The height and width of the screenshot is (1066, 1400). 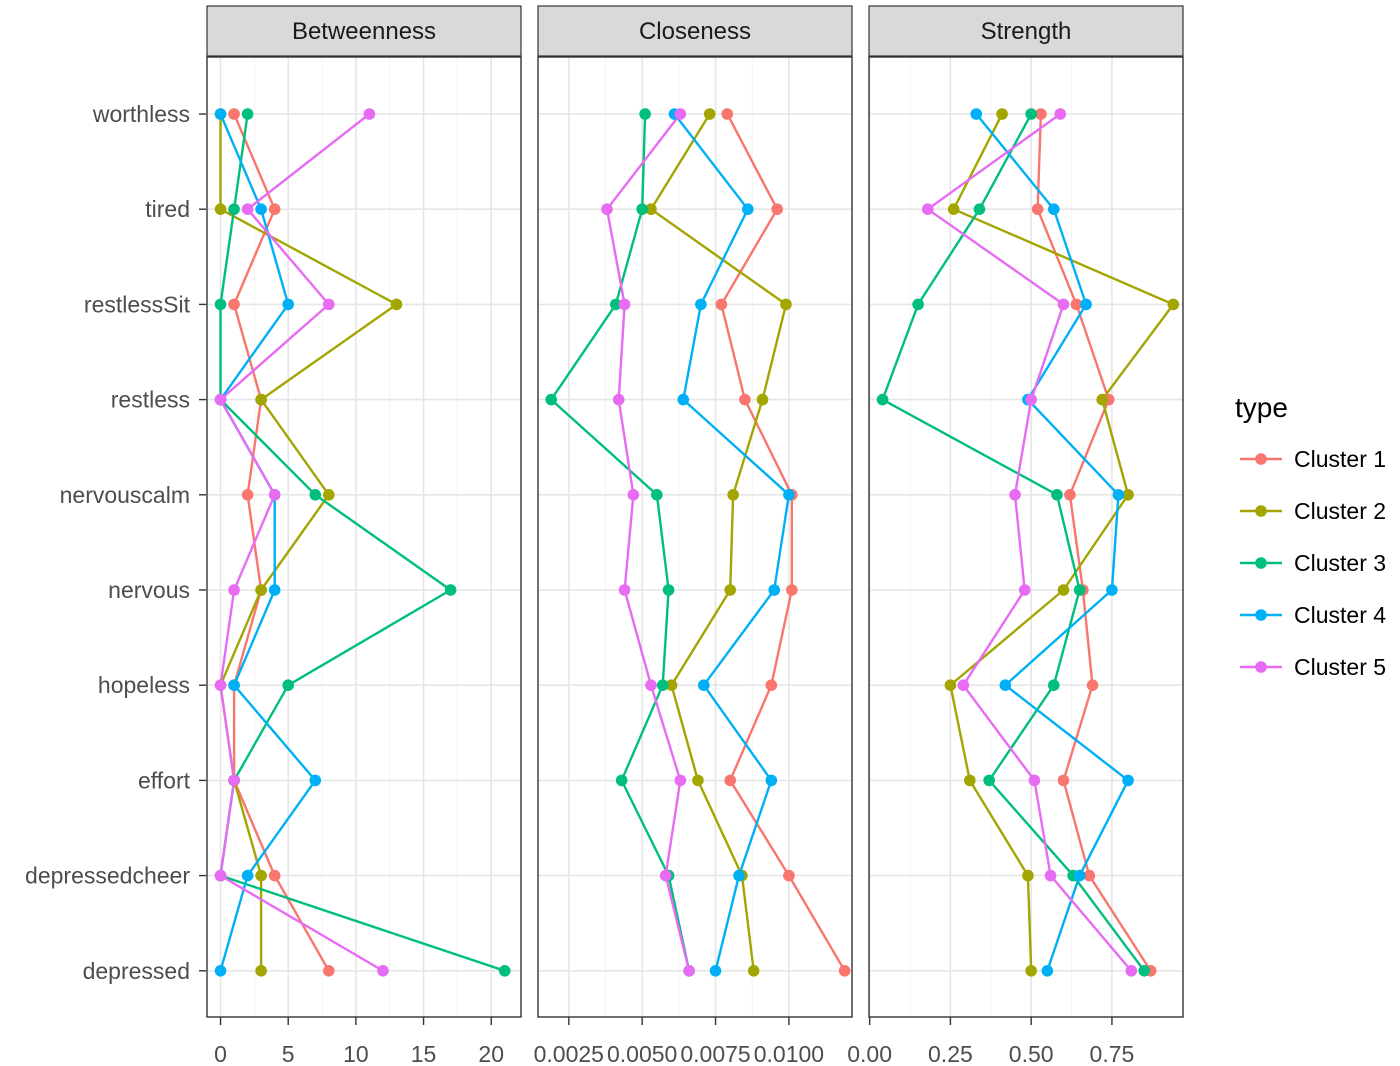 What do you see at coordinates (1092, 685) in the screenshot?
I see `point-cluster-1-hopeless` at bounding box center [1092, 685].